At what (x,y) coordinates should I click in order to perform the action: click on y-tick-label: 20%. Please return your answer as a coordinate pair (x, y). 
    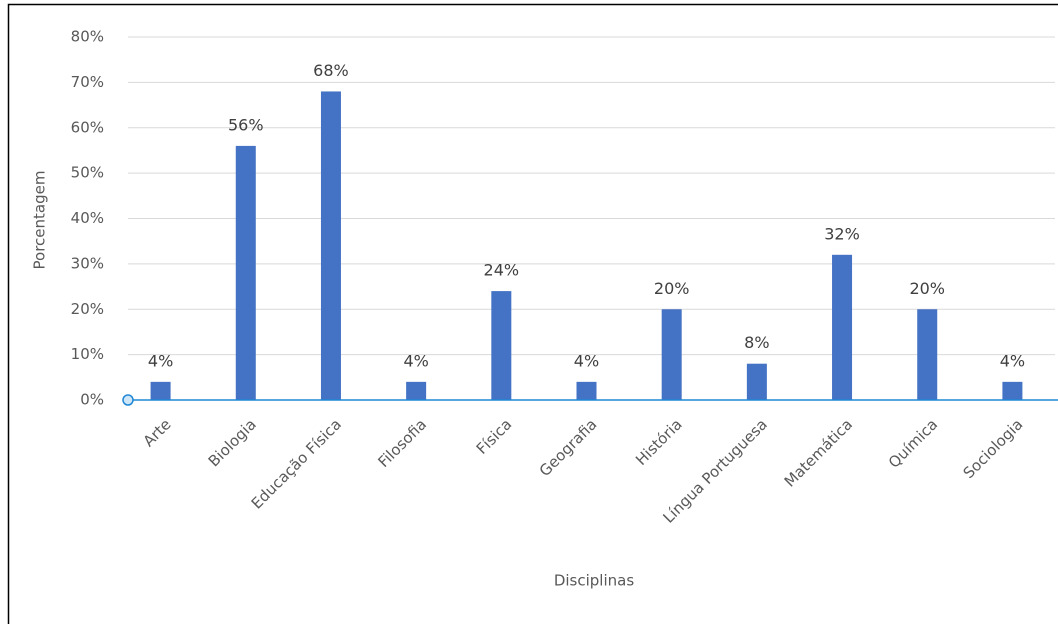
    Looking at the image, I should click on (87, 309).